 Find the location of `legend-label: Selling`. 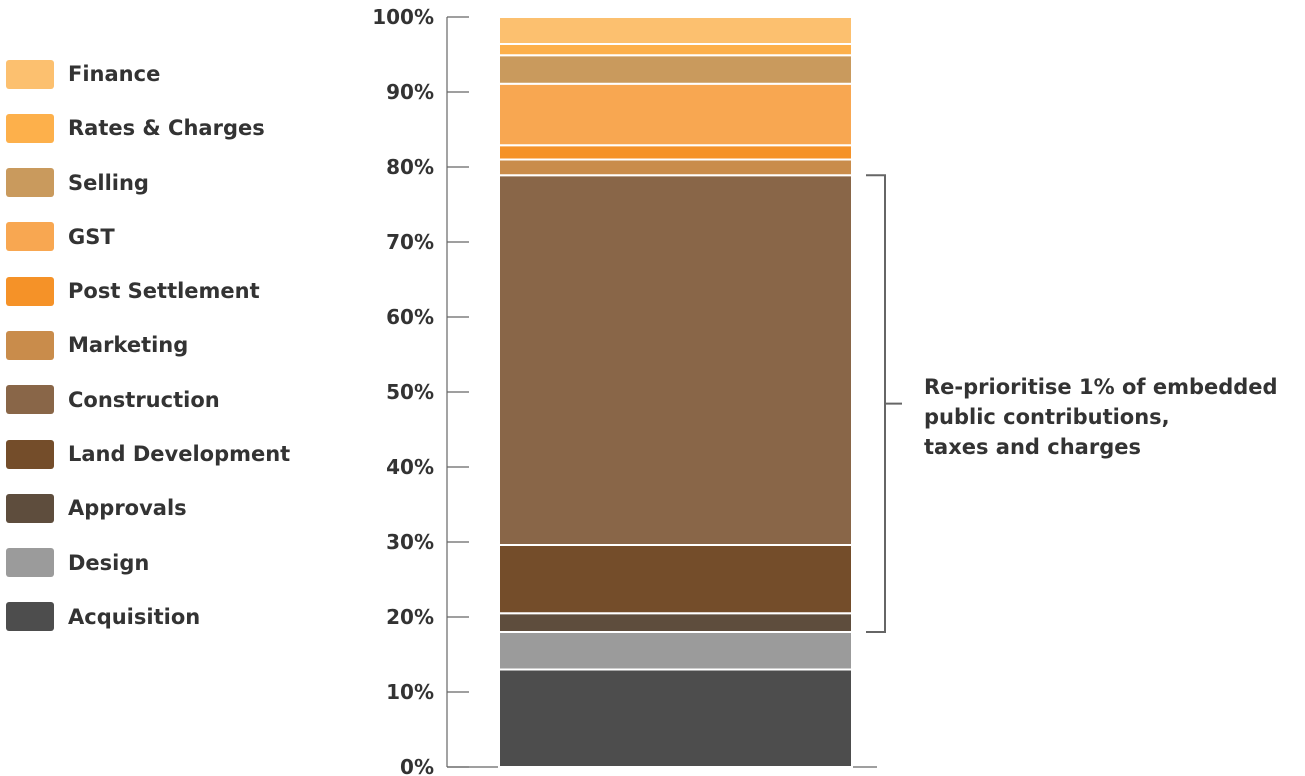

legend-label: Selling is located at coordinates (108, 182).